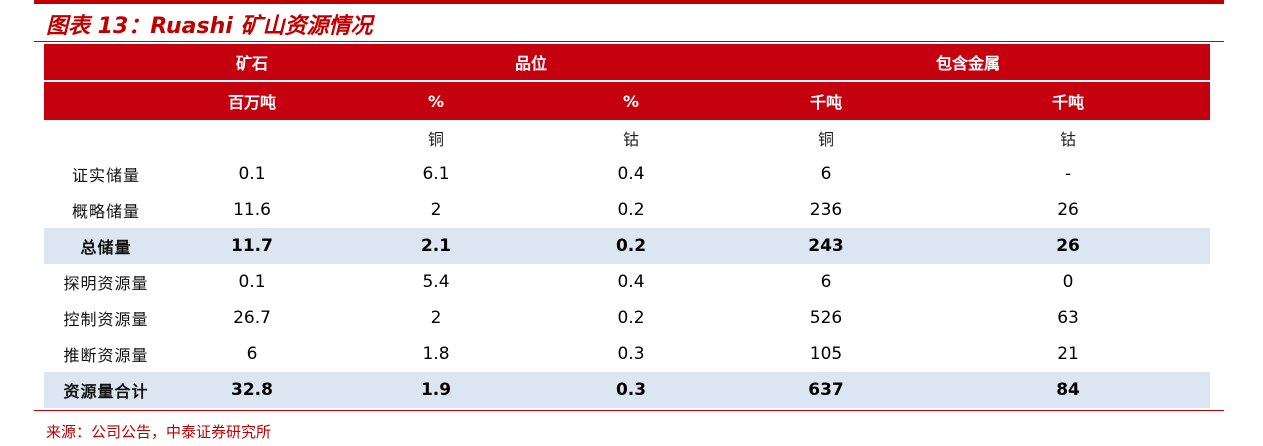 This screenshot has width=1263, height=446. I want to click on header-row-1: 矿石 品位 包含金属, so click(627, 62).